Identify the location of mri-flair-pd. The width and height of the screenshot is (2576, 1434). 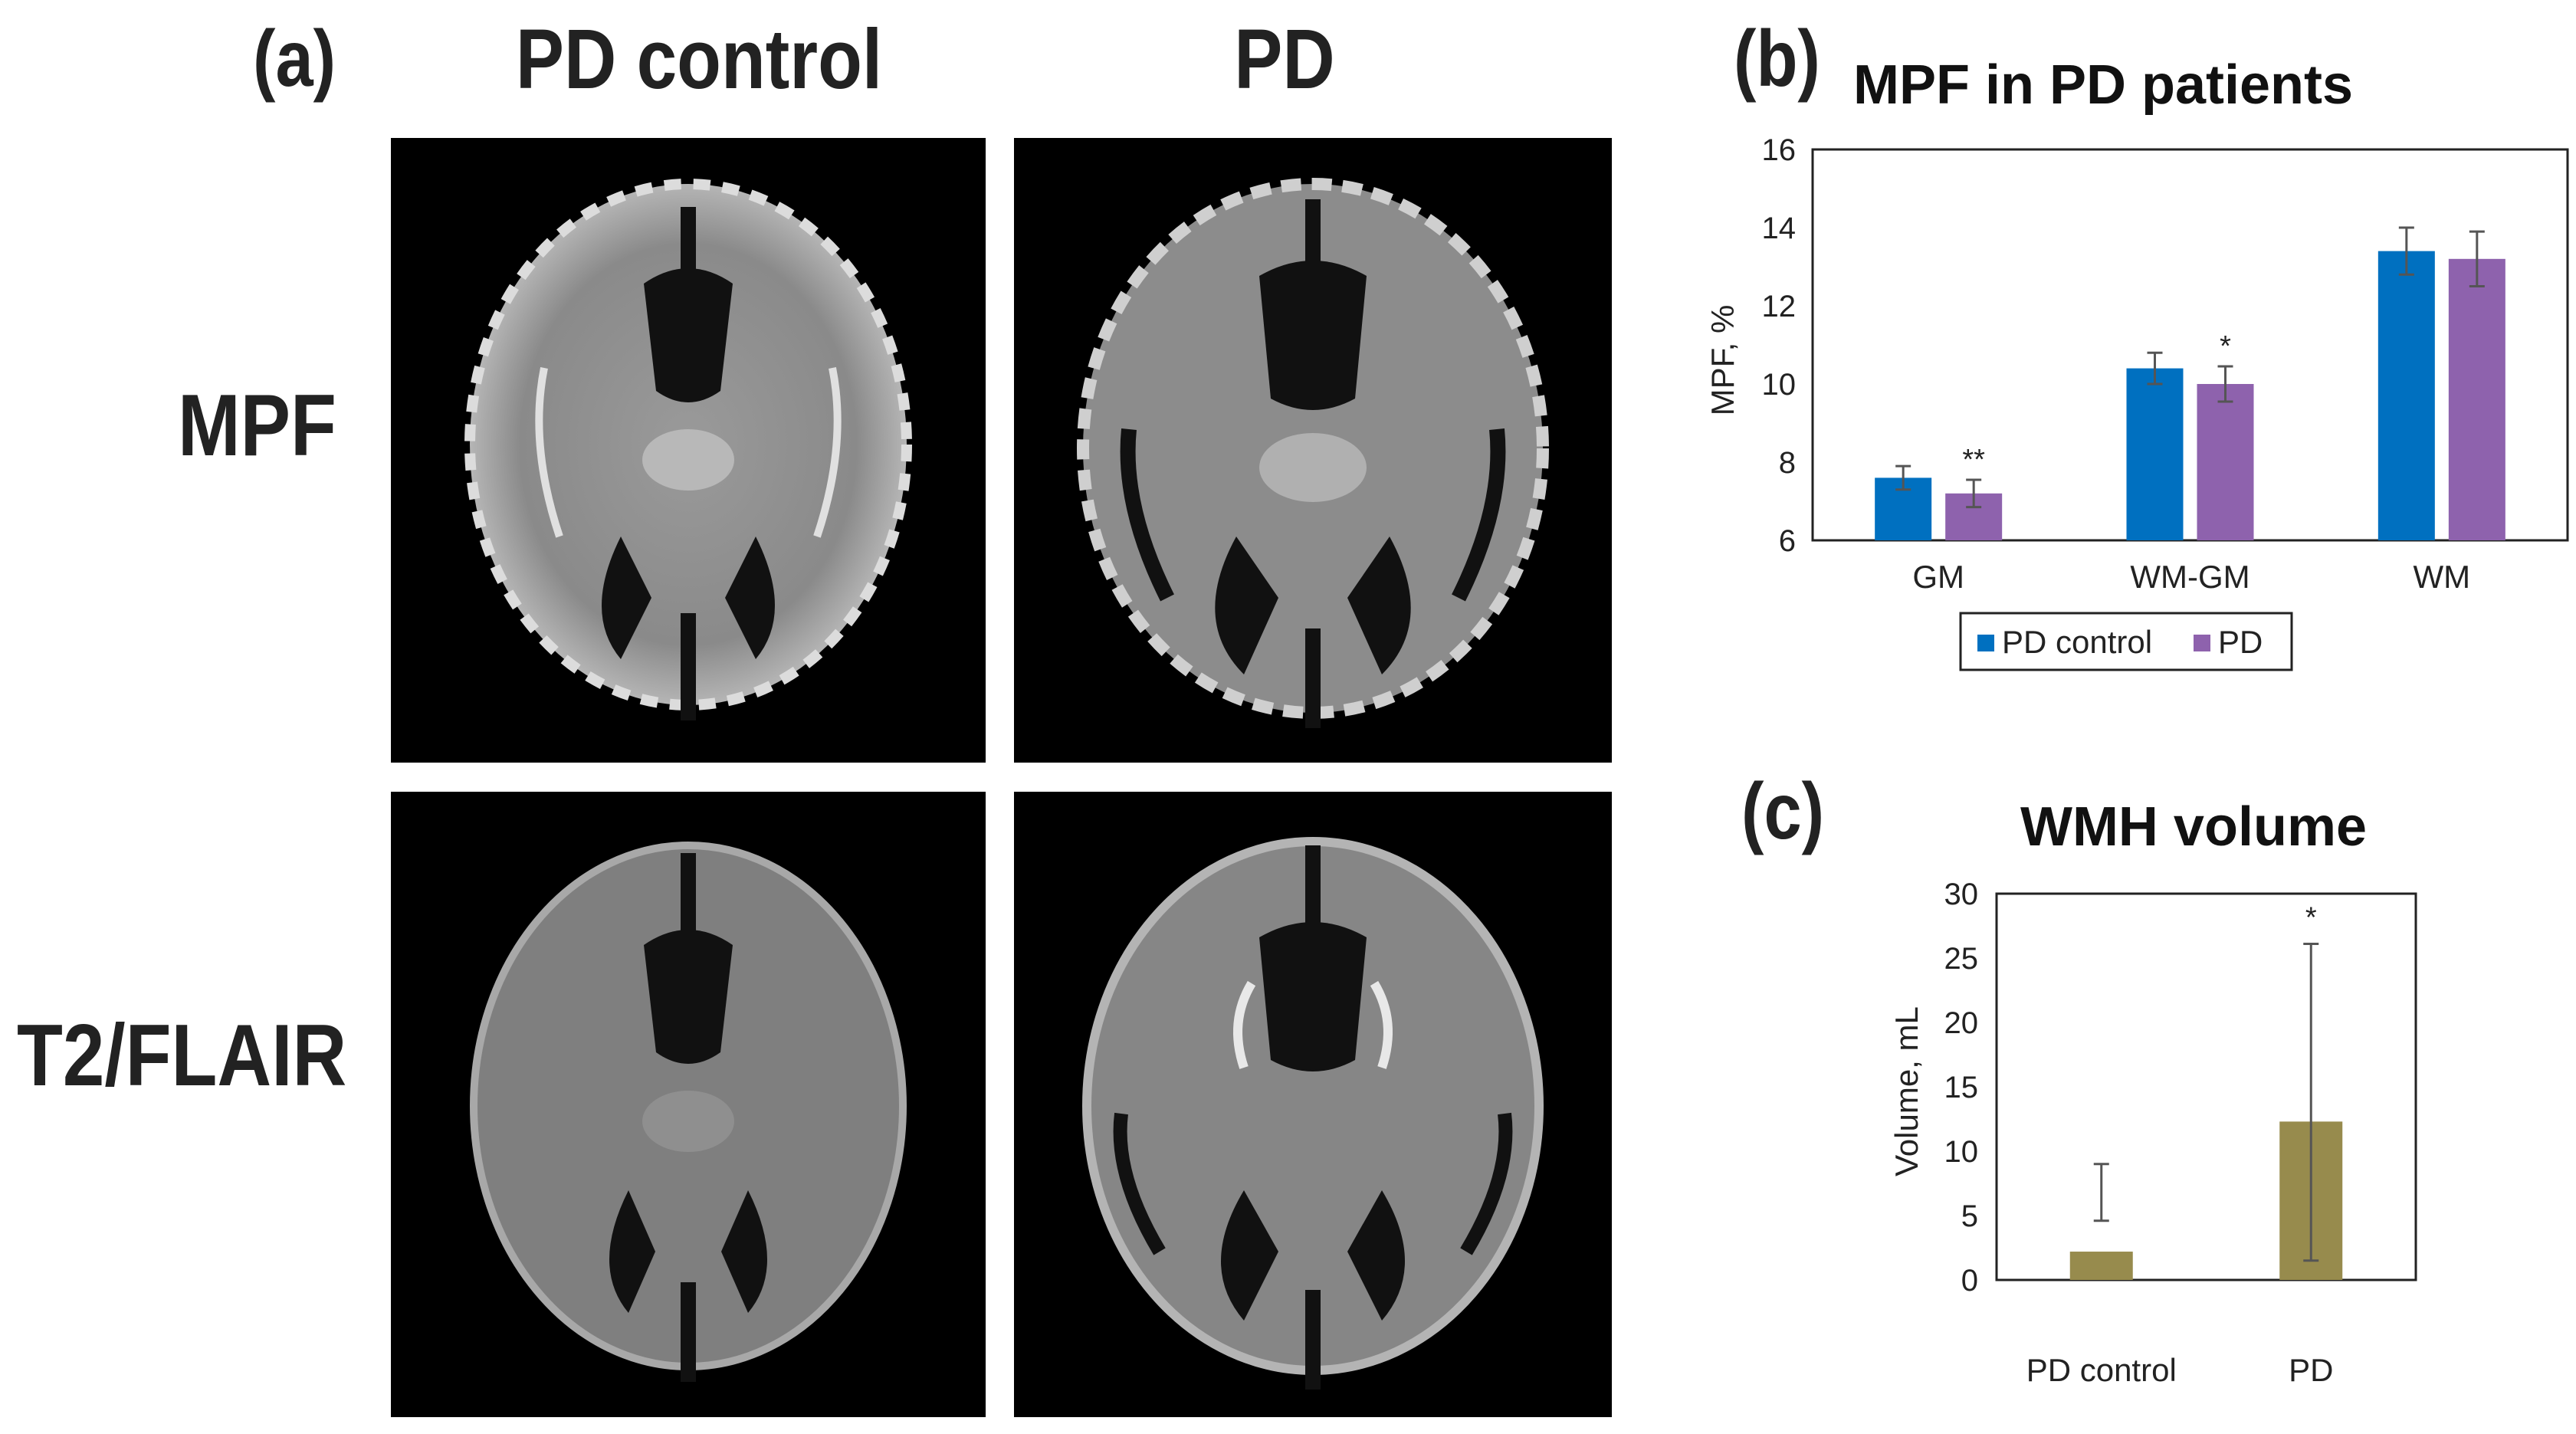
(1313, 1104).